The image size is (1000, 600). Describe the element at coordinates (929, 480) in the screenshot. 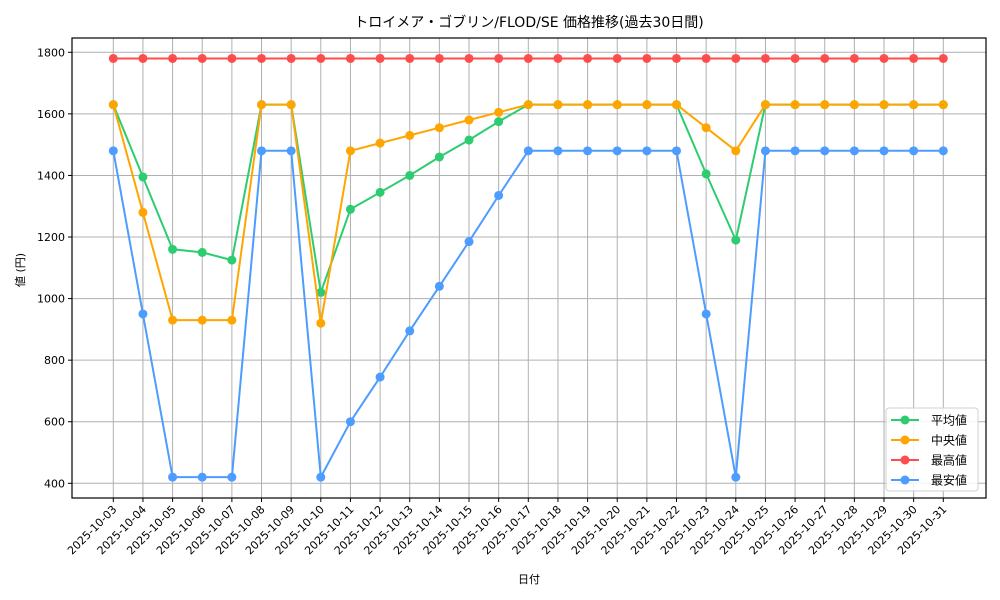

I see `legend-item: 最安値` at that location.